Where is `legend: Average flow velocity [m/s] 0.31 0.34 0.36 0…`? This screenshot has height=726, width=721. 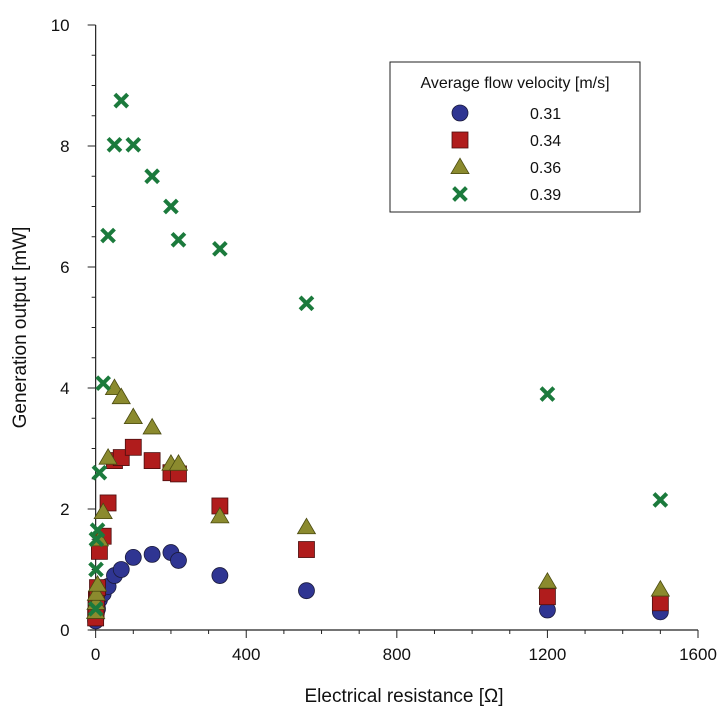
legend: Average flow velocity [m/s] 0.31 0.34 0.36 0… is located at coordinates (515, 137).